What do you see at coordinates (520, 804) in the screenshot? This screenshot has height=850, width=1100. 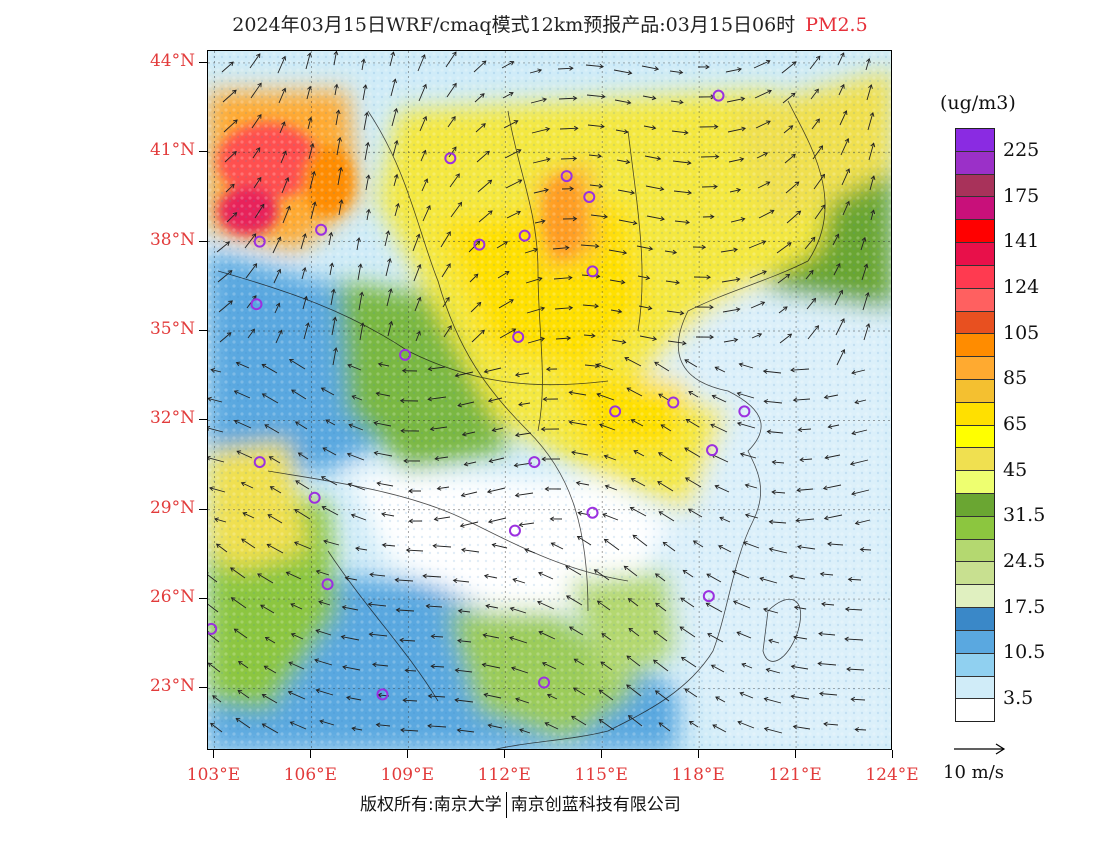 I see `copyright: 版权所有:南京大学 南京创蓝科技有限公司` at bounding box center [520, 804].